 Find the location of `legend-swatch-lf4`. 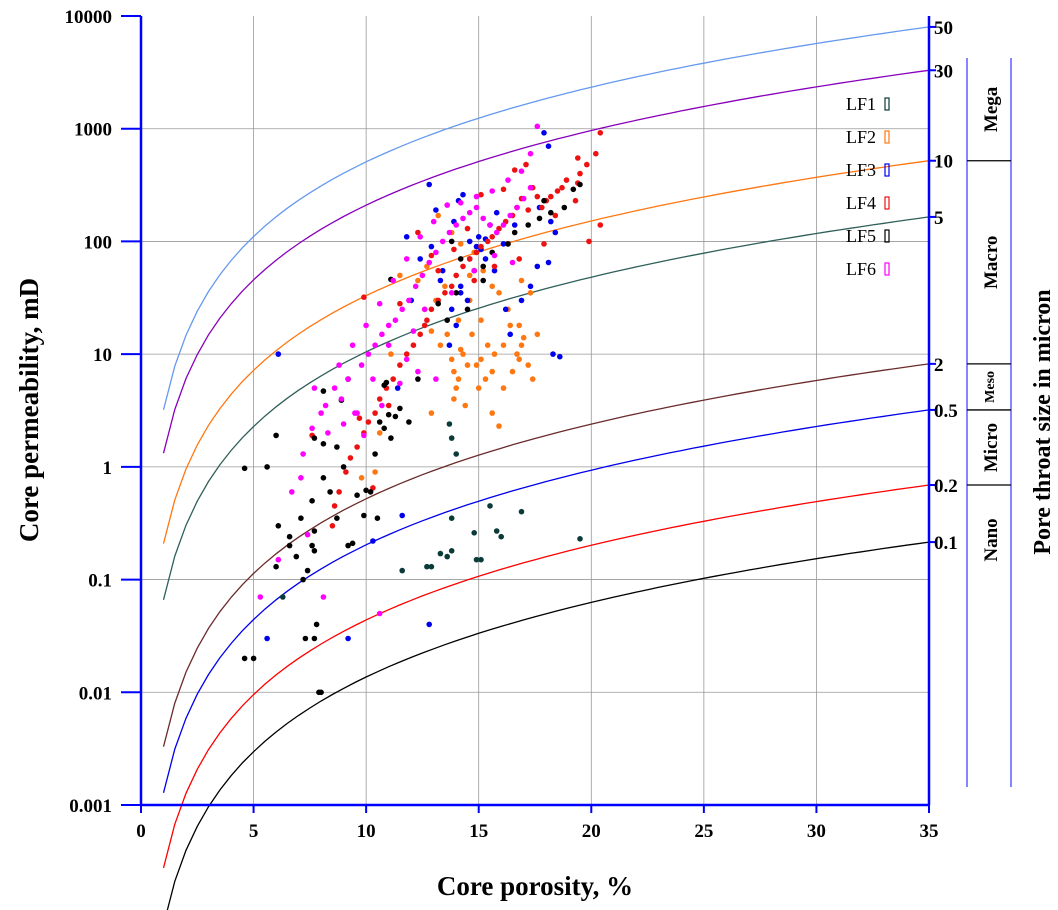

legend-swatch-lf4 is located at coordinates (887, 203).